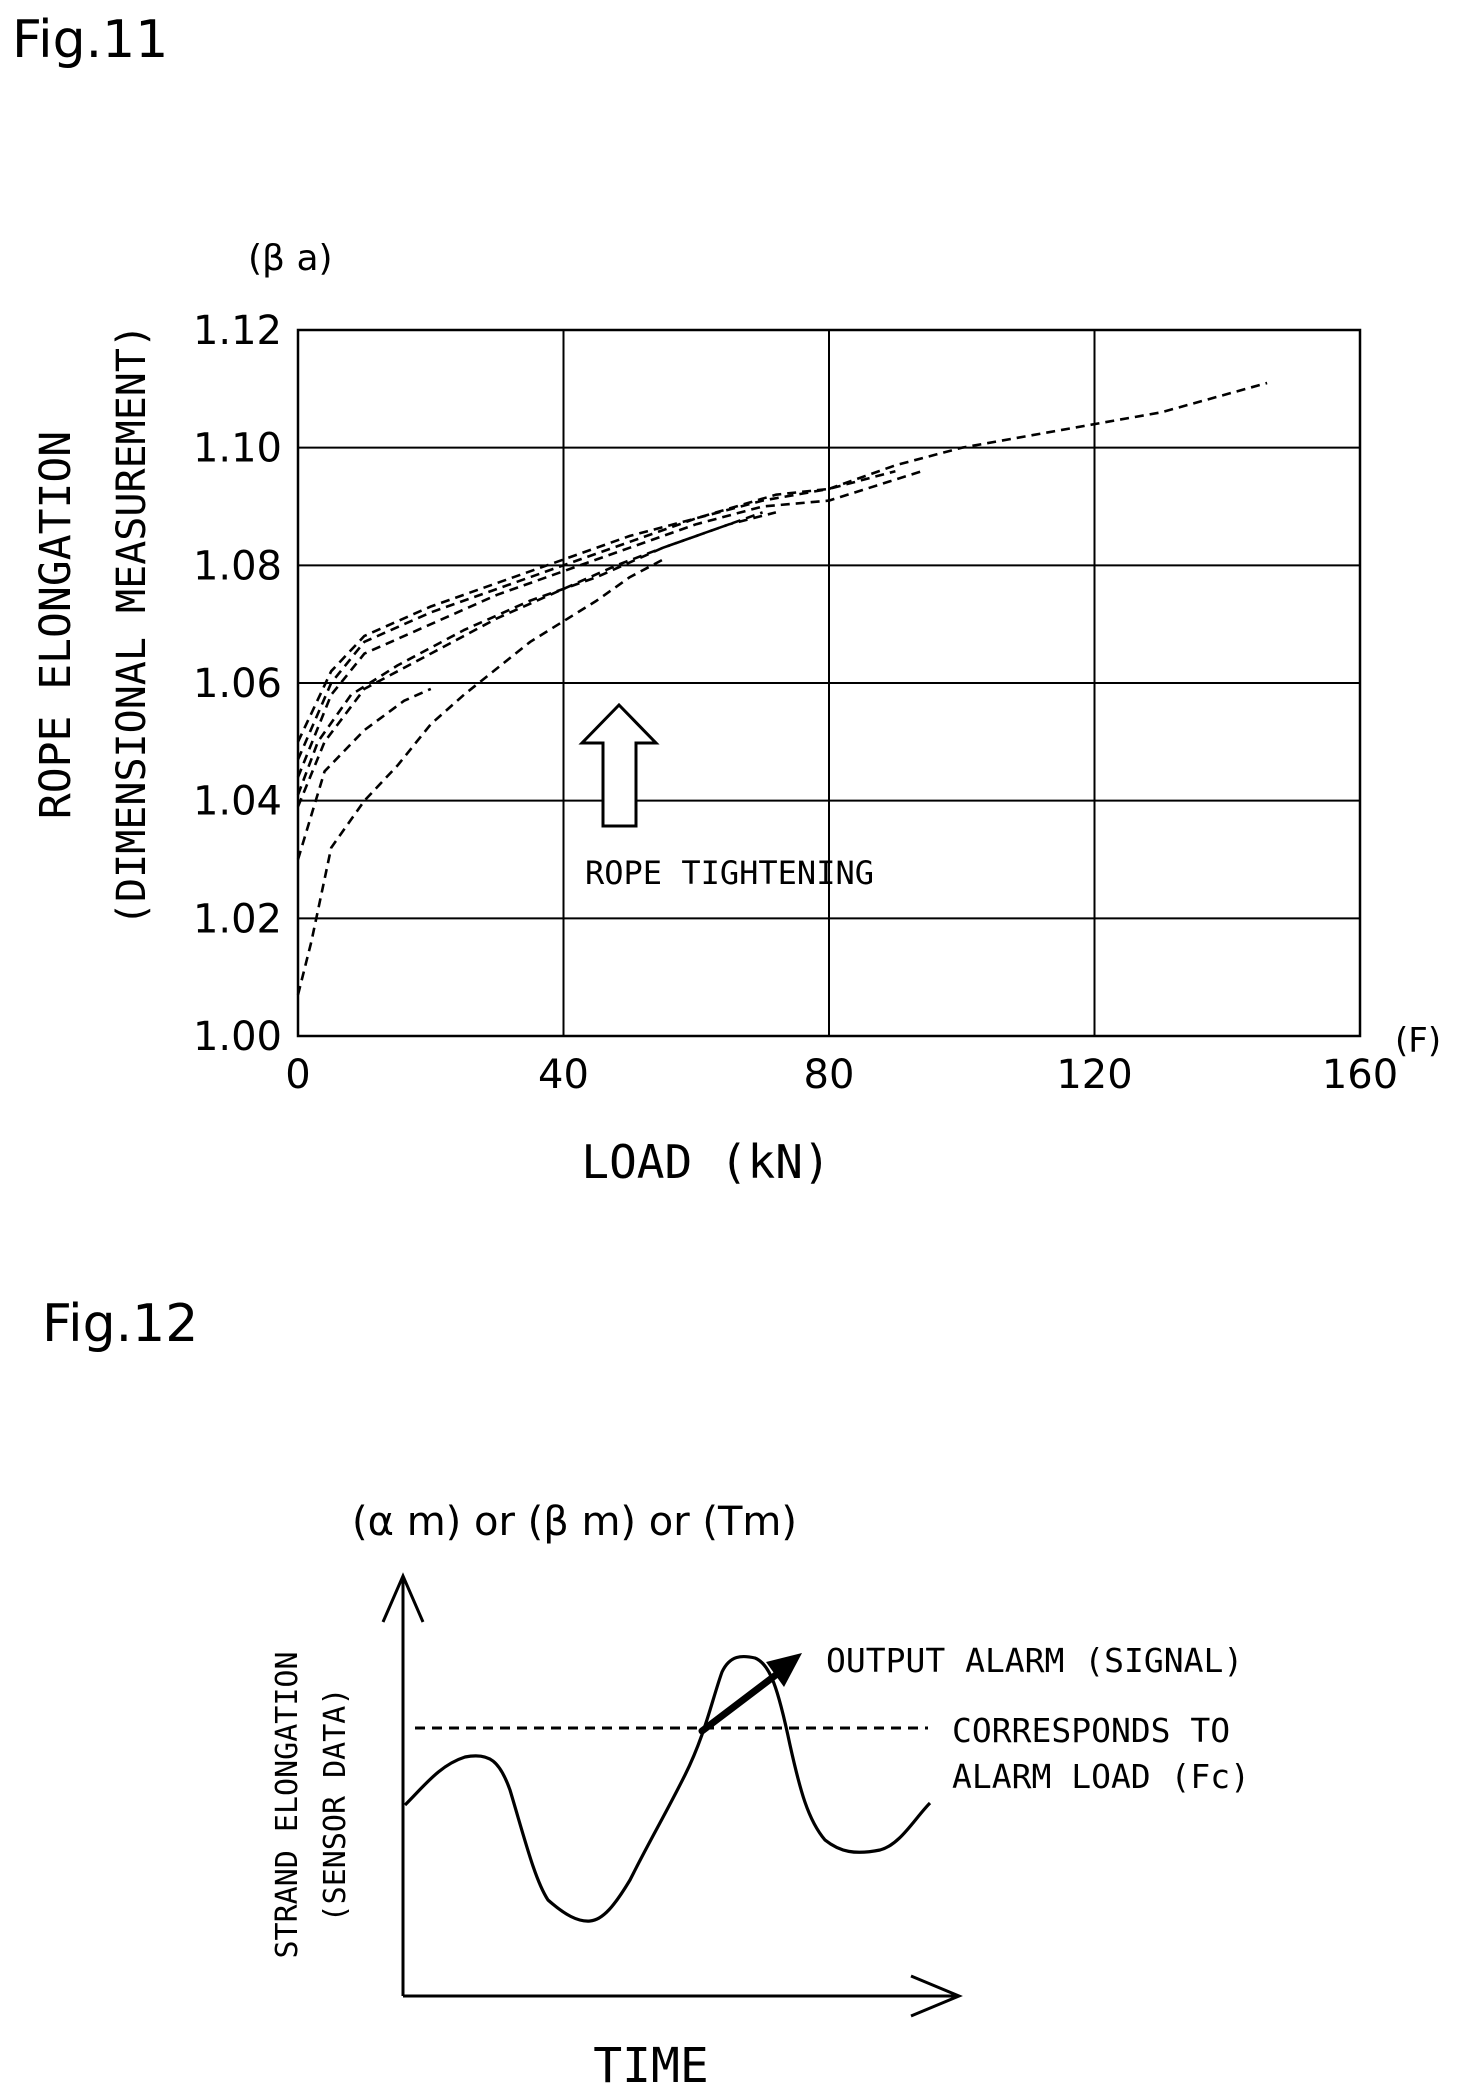 The width and height of the screenshot is (1465, 2091). I want to click on sensor-data-curve, so click(667, 1788).